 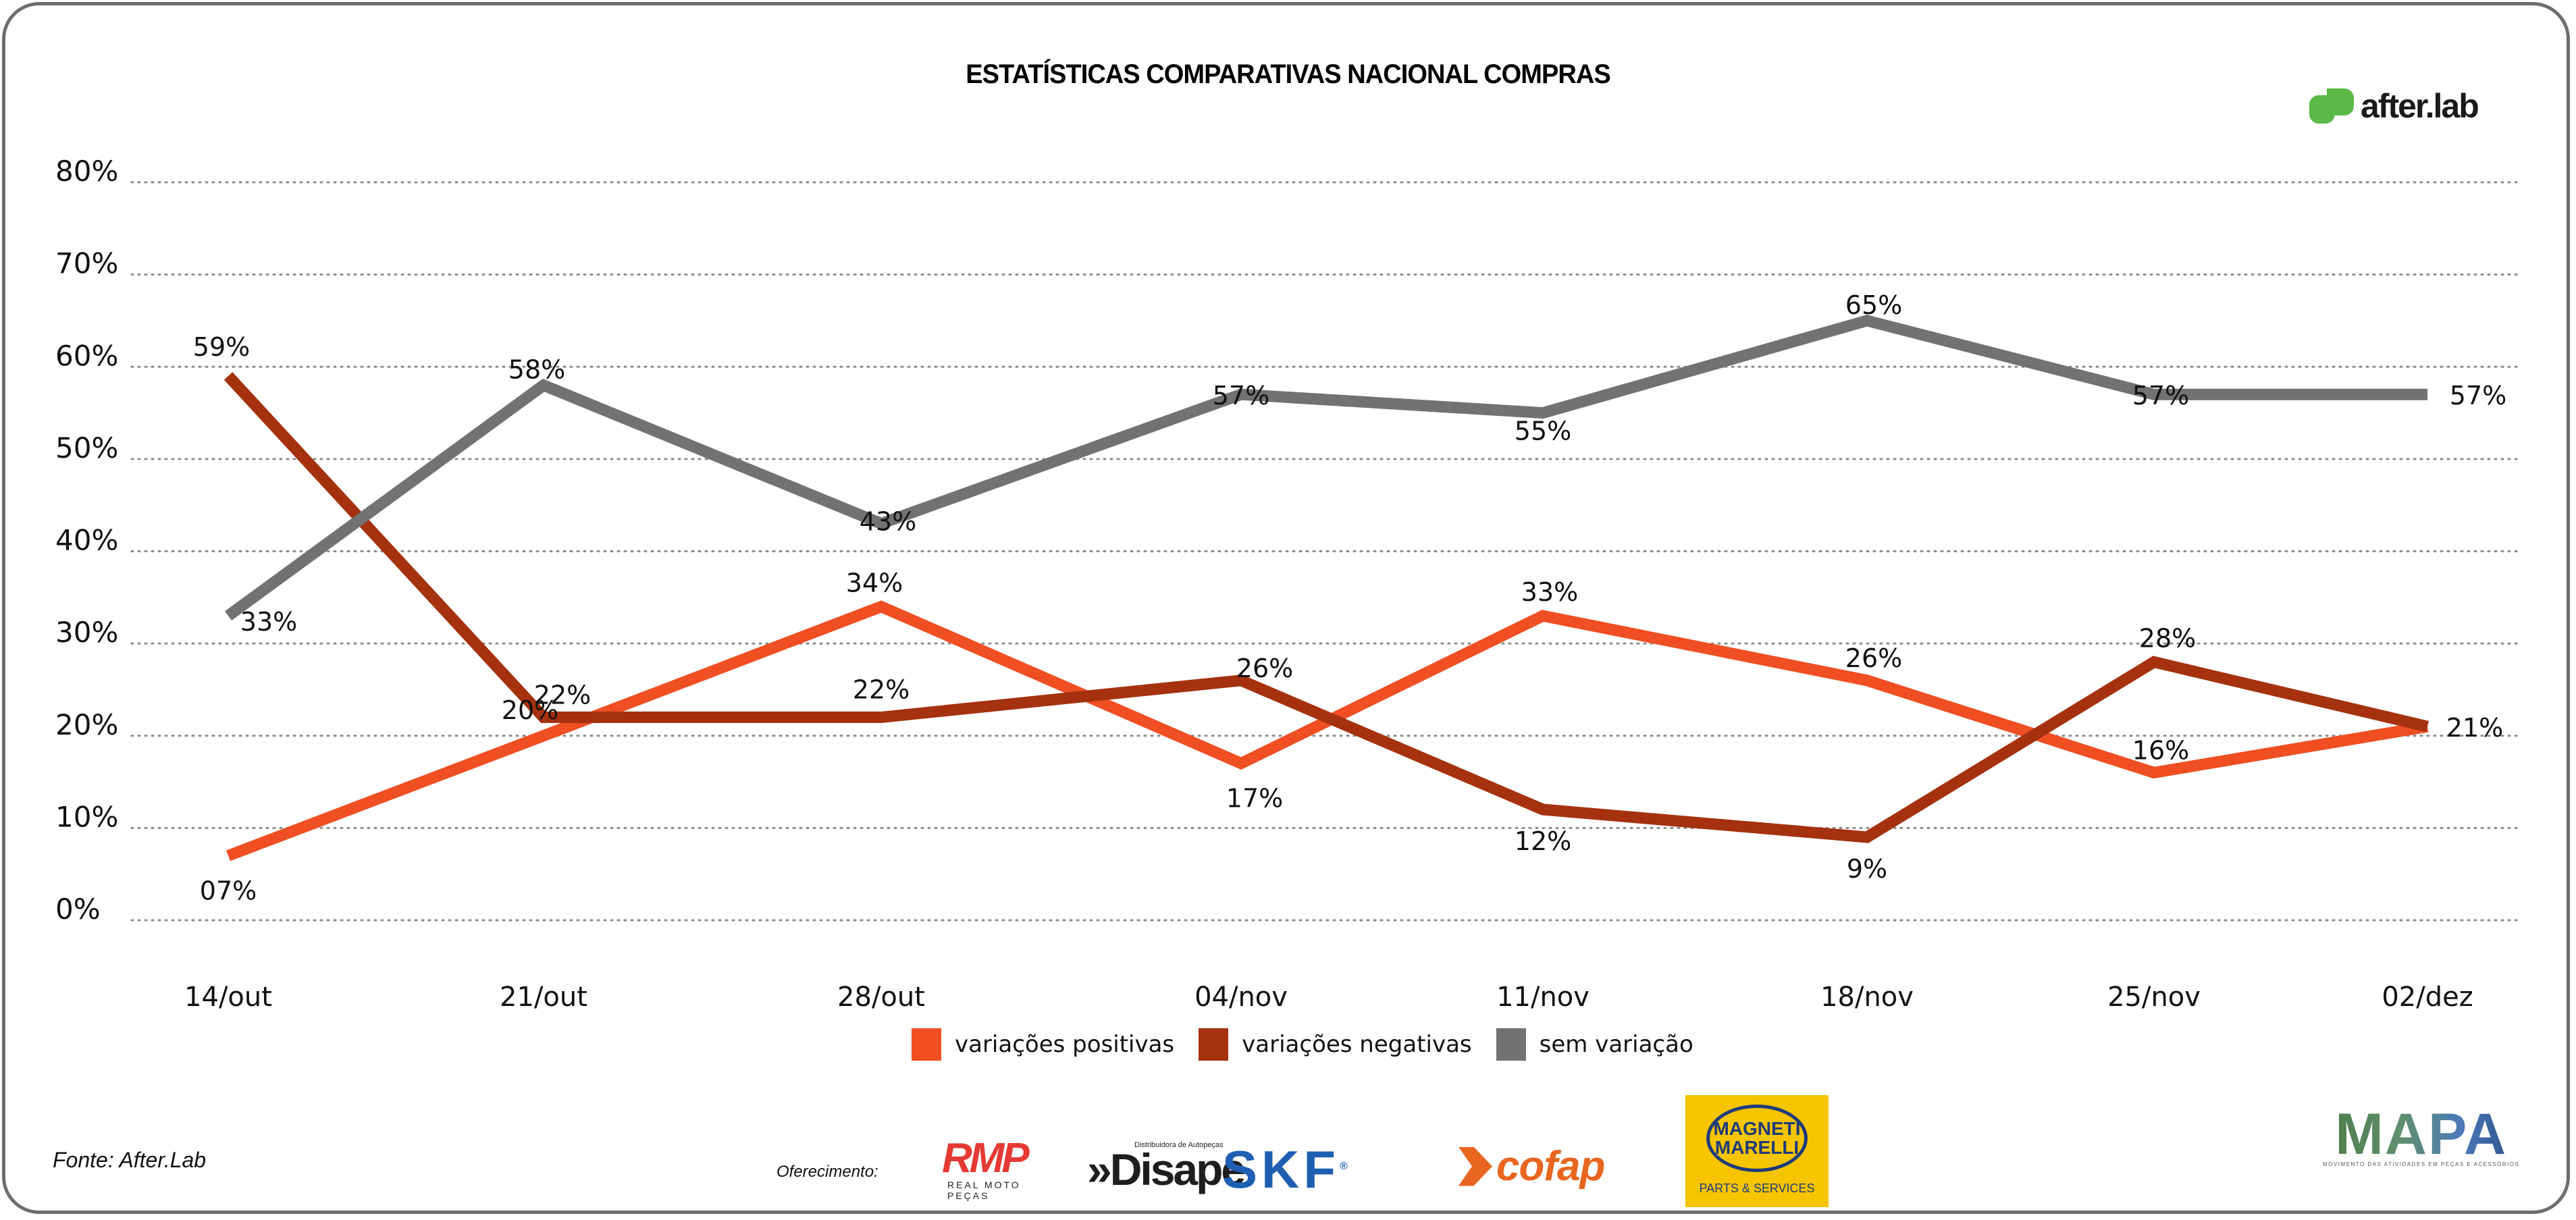 What do you see at coordinates (927, 1044) in the screenshot?
I see `legend-swatch-positivas` at bounding box center [927, 1044].